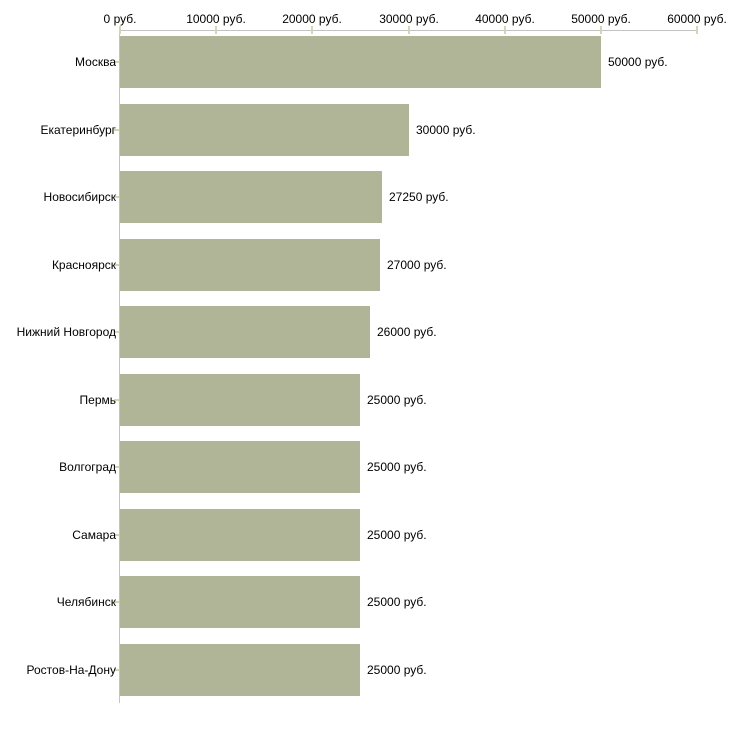  Describe the element at coordinates (505, 19) in the screenshot. I see `x-tick-label: 40000 руб.` at that location.